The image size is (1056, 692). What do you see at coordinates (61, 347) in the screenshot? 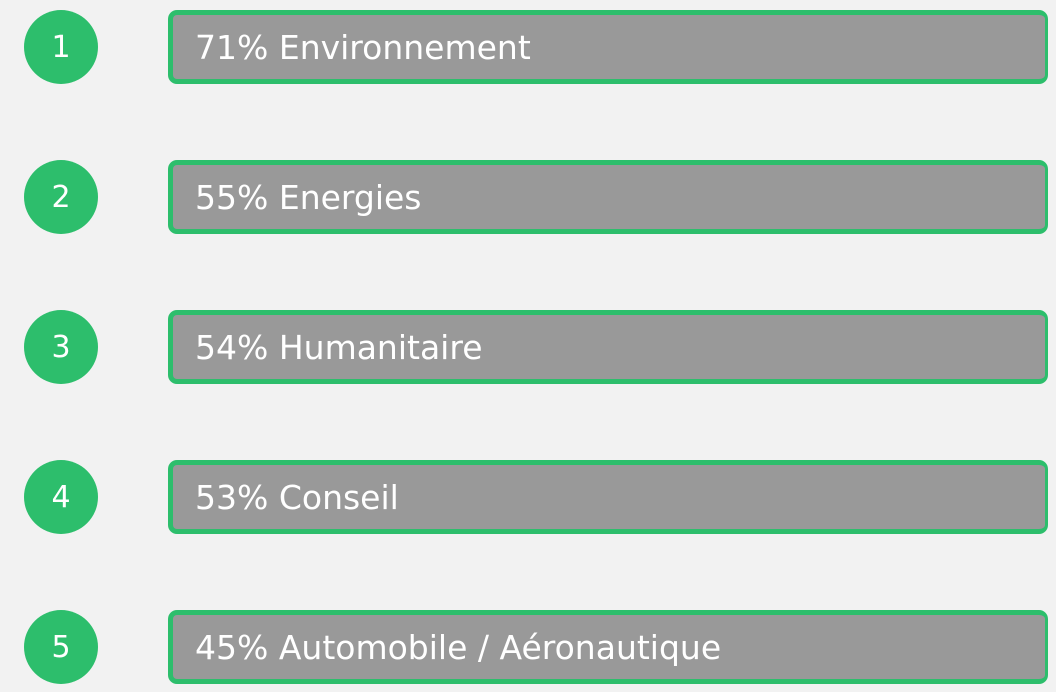
I see `rank-badge: 3` at bounding box center [61, 347].